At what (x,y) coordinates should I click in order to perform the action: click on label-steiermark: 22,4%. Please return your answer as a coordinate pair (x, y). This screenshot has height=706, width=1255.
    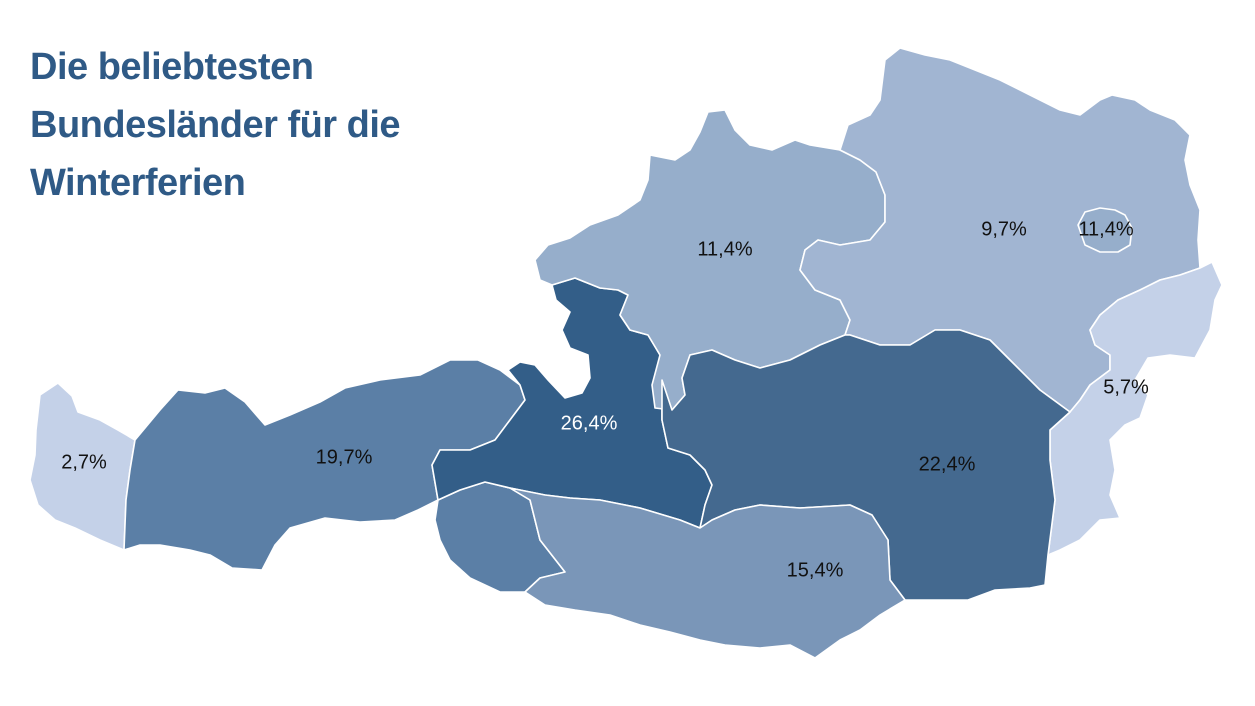
    Looking at the image, I should click on (947, 464).